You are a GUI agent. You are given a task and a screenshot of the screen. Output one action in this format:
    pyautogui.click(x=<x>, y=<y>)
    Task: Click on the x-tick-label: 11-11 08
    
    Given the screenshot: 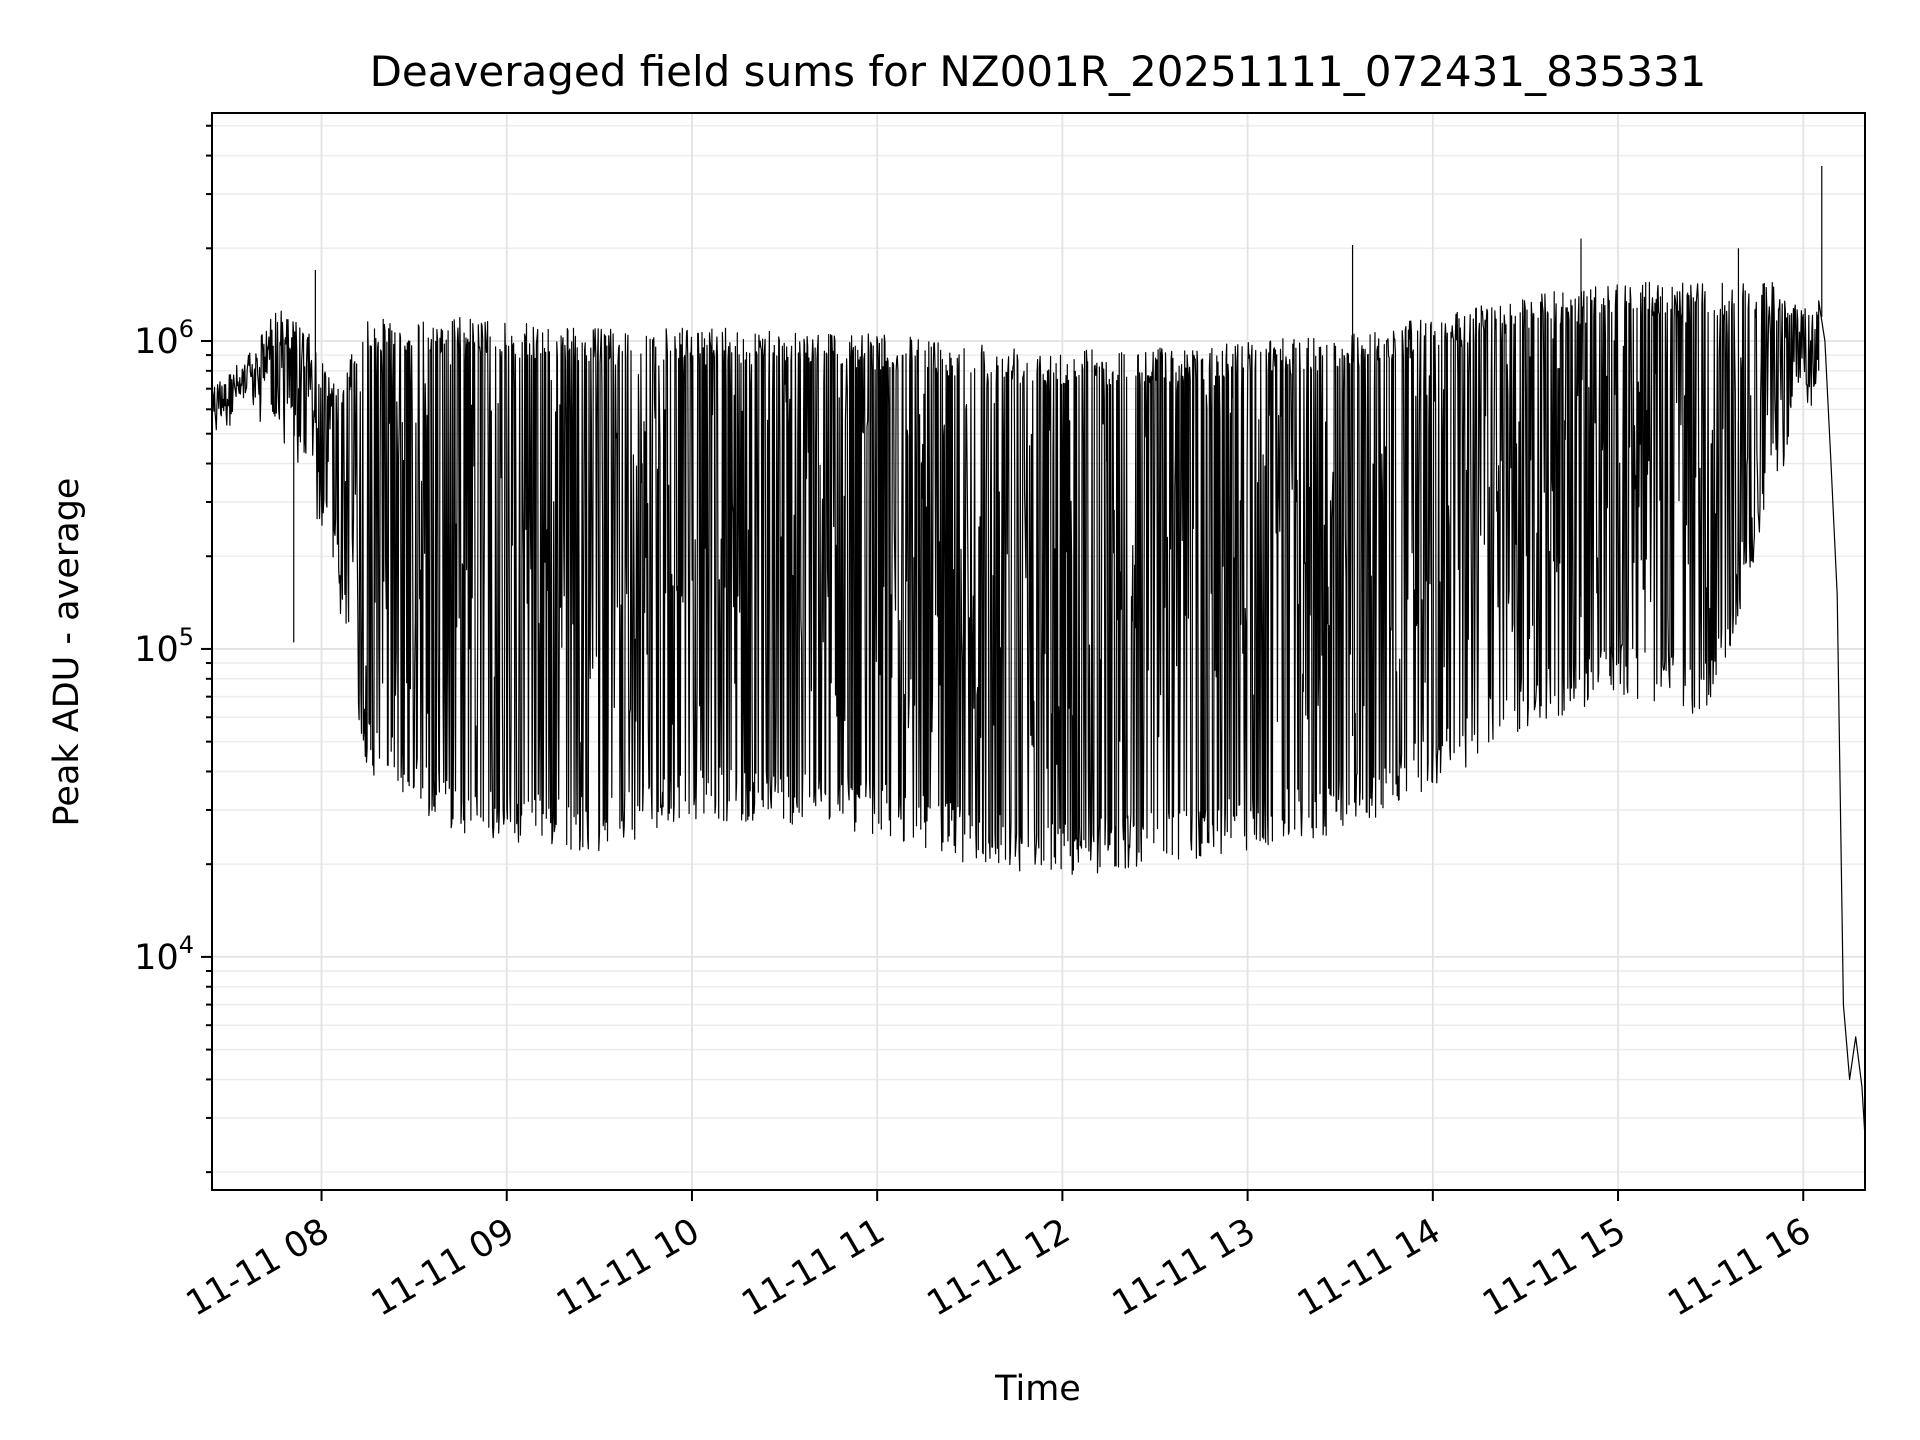 What is the action you would take?
    pyautogui.click(x=258, y=1267)
    